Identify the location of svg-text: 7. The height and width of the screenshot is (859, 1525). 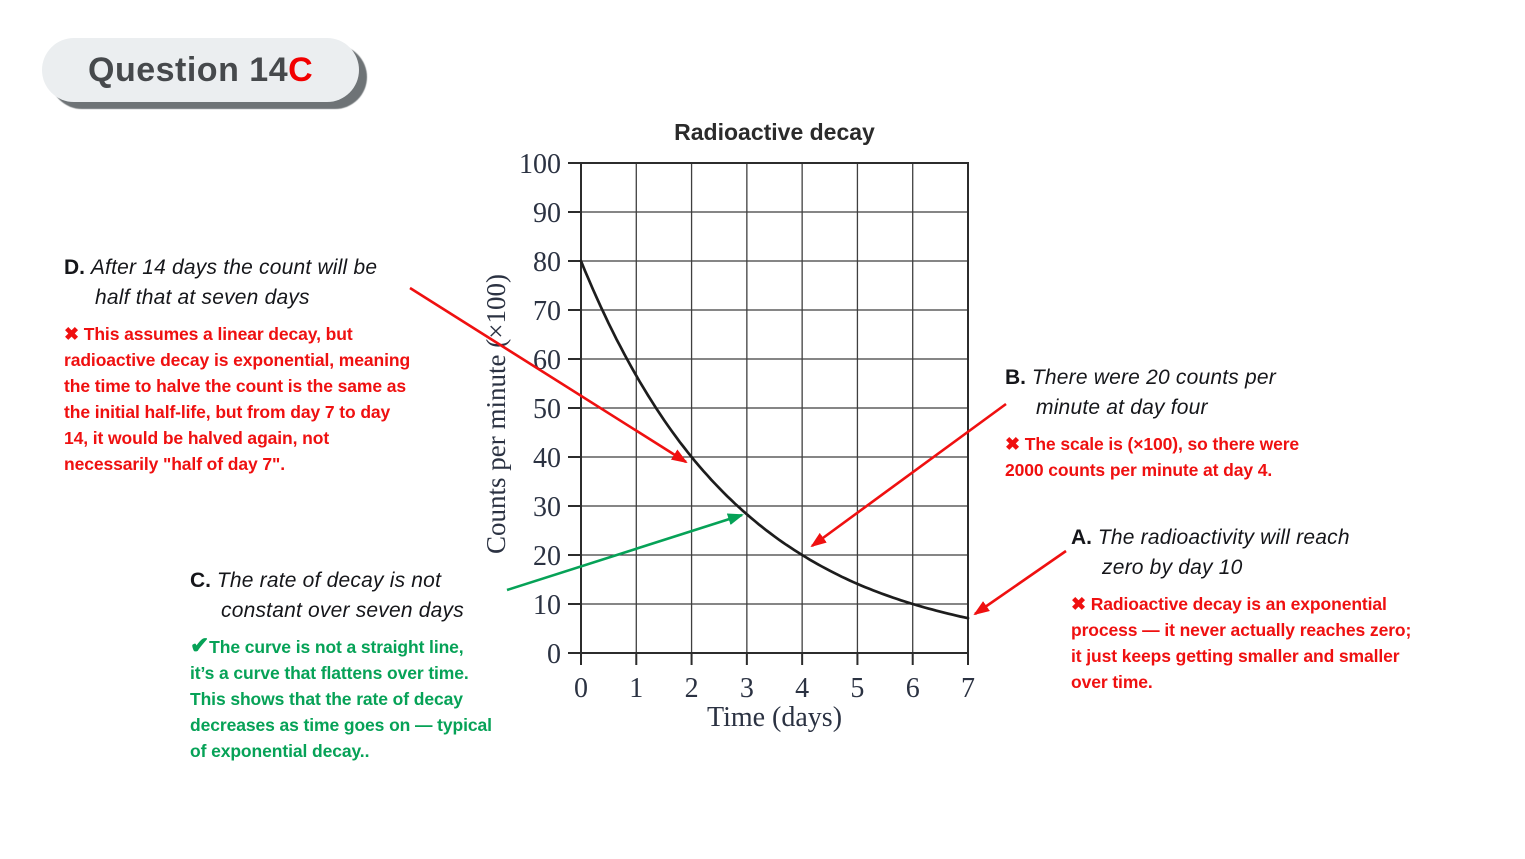
(968, 688).